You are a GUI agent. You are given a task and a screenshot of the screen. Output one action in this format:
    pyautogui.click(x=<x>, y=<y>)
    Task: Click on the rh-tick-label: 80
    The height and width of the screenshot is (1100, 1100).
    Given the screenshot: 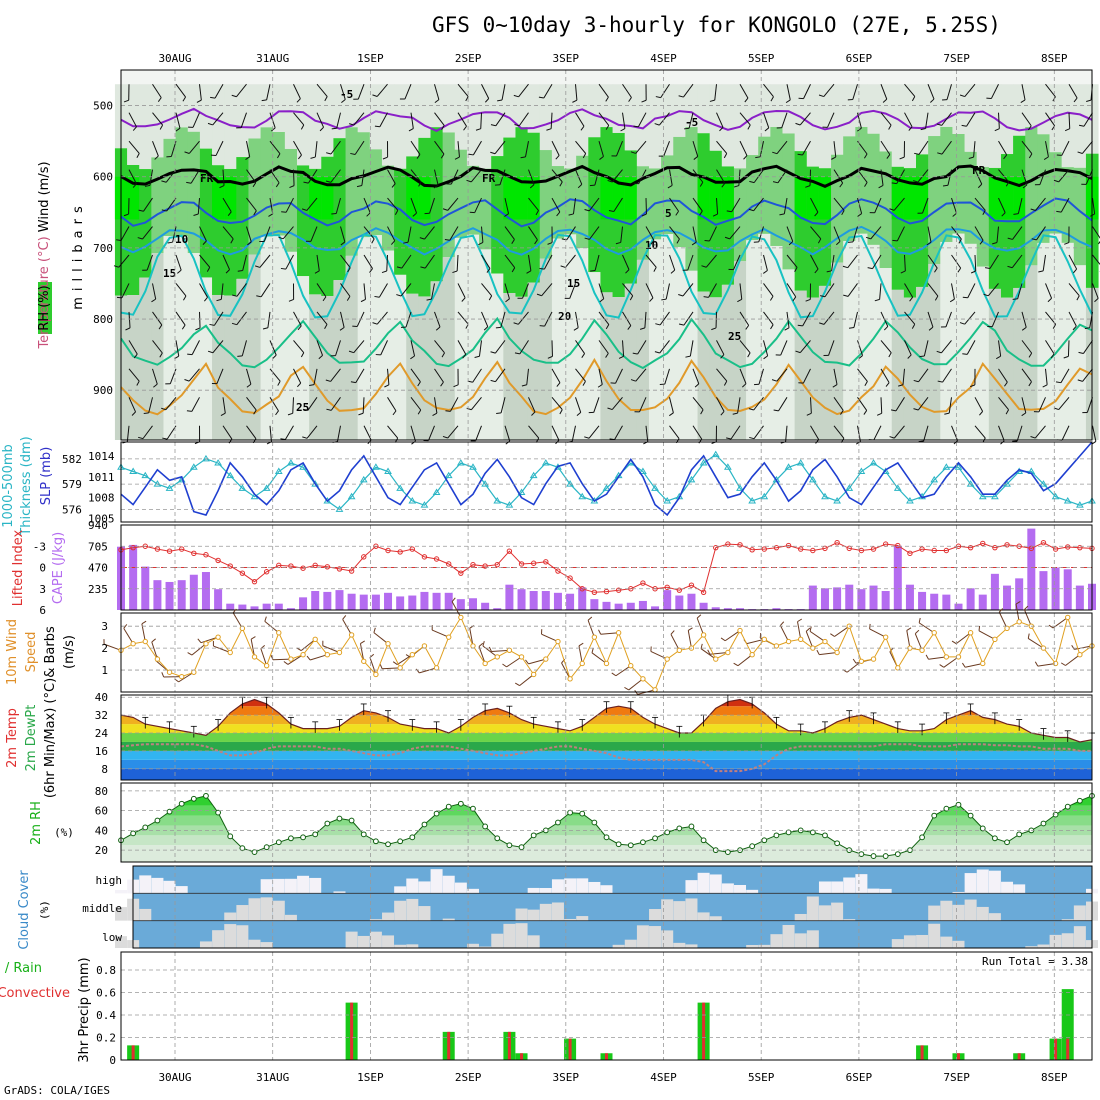 What is the action you would take?
    pyautogui.click(x=101, y=791)
    